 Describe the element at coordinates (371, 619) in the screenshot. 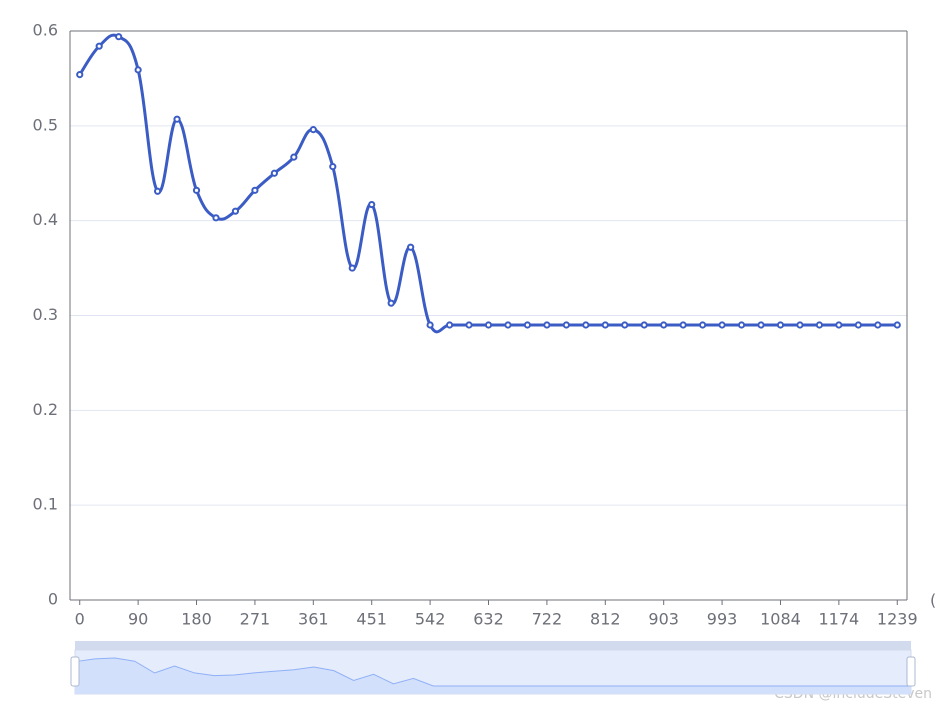

I see `x-tick-label: 451` at that location.